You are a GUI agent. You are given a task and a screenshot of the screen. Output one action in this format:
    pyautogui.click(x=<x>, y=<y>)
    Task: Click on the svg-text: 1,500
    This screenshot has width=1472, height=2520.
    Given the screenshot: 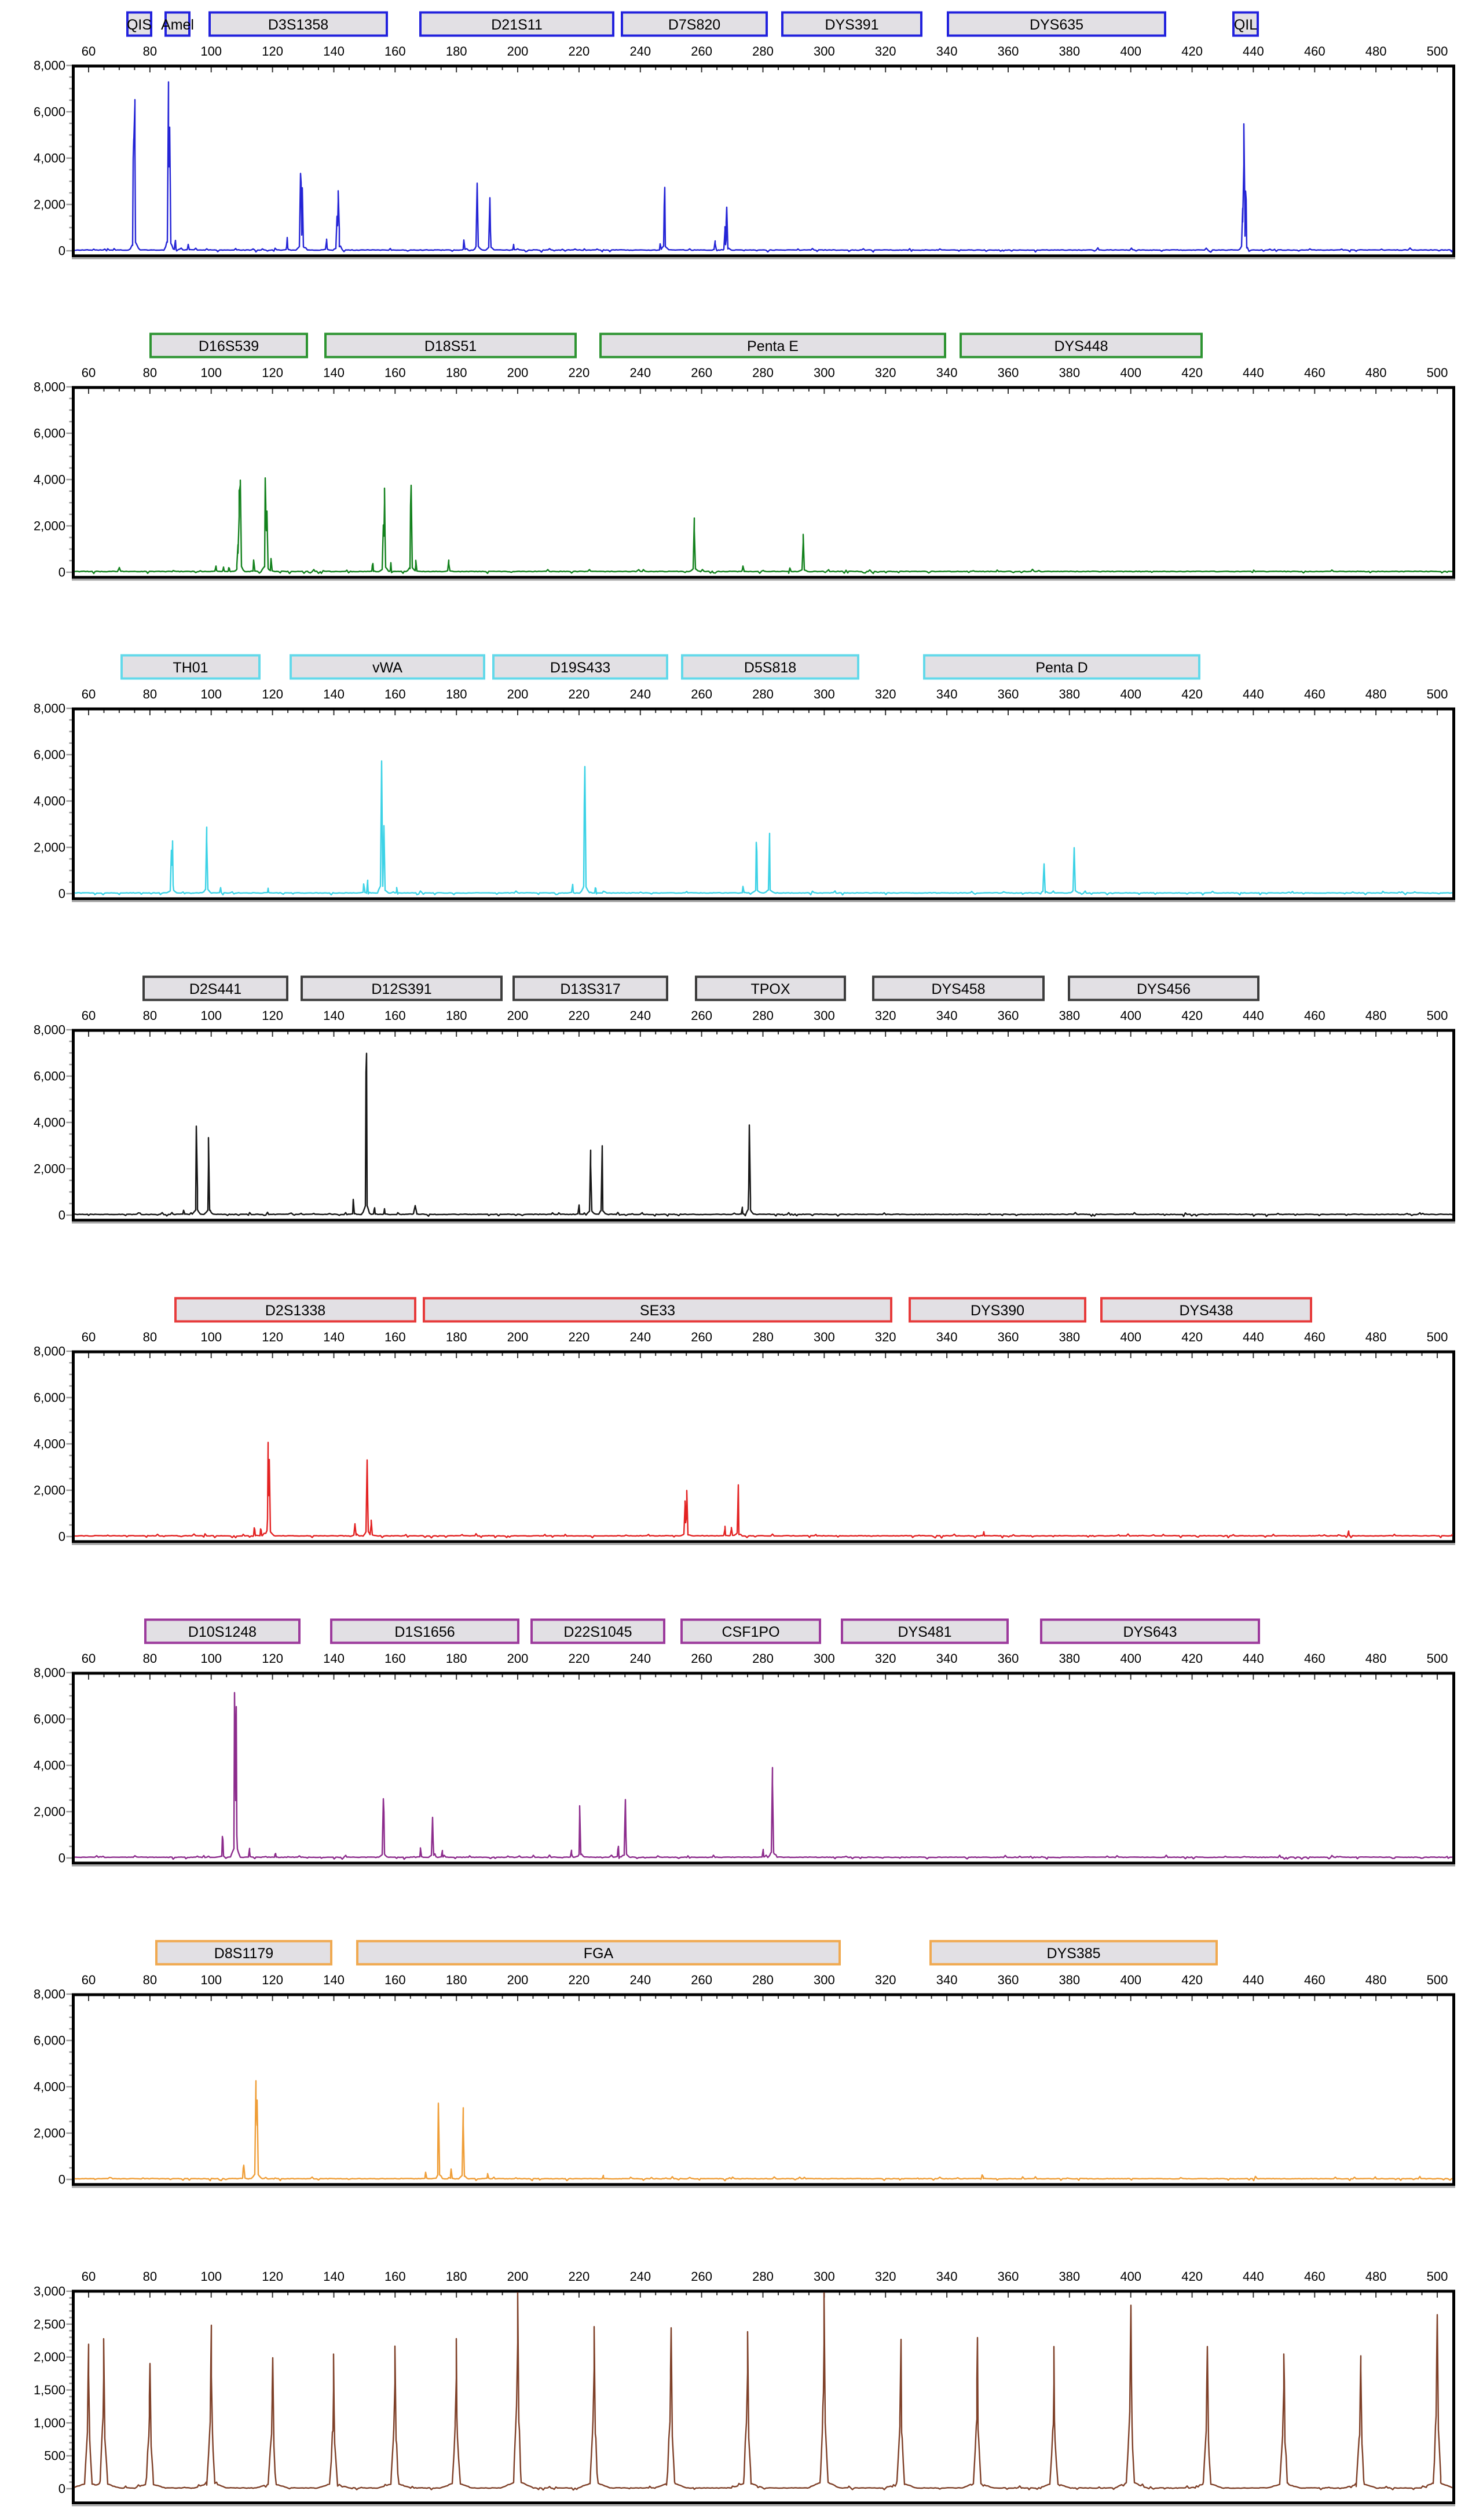 What is the action you would take?
    pyautogui.click(x=50, y=2390)
    